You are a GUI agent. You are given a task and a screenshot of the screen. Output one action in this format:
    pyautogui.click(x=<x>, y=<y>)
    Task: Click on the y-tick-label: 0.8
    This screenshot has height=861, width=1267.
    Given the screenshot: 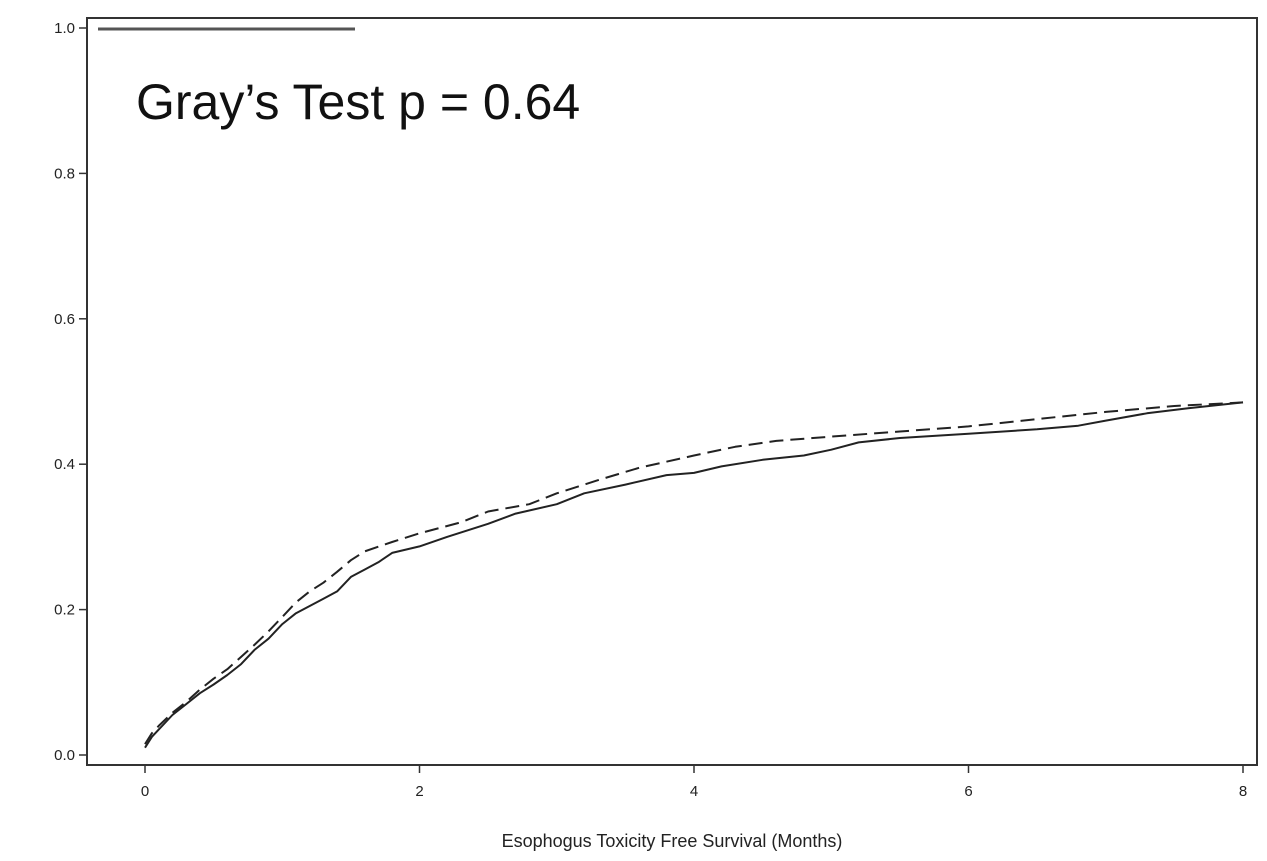 What is the action you would take?
    pyautogui.click(x=64, y=173)
    